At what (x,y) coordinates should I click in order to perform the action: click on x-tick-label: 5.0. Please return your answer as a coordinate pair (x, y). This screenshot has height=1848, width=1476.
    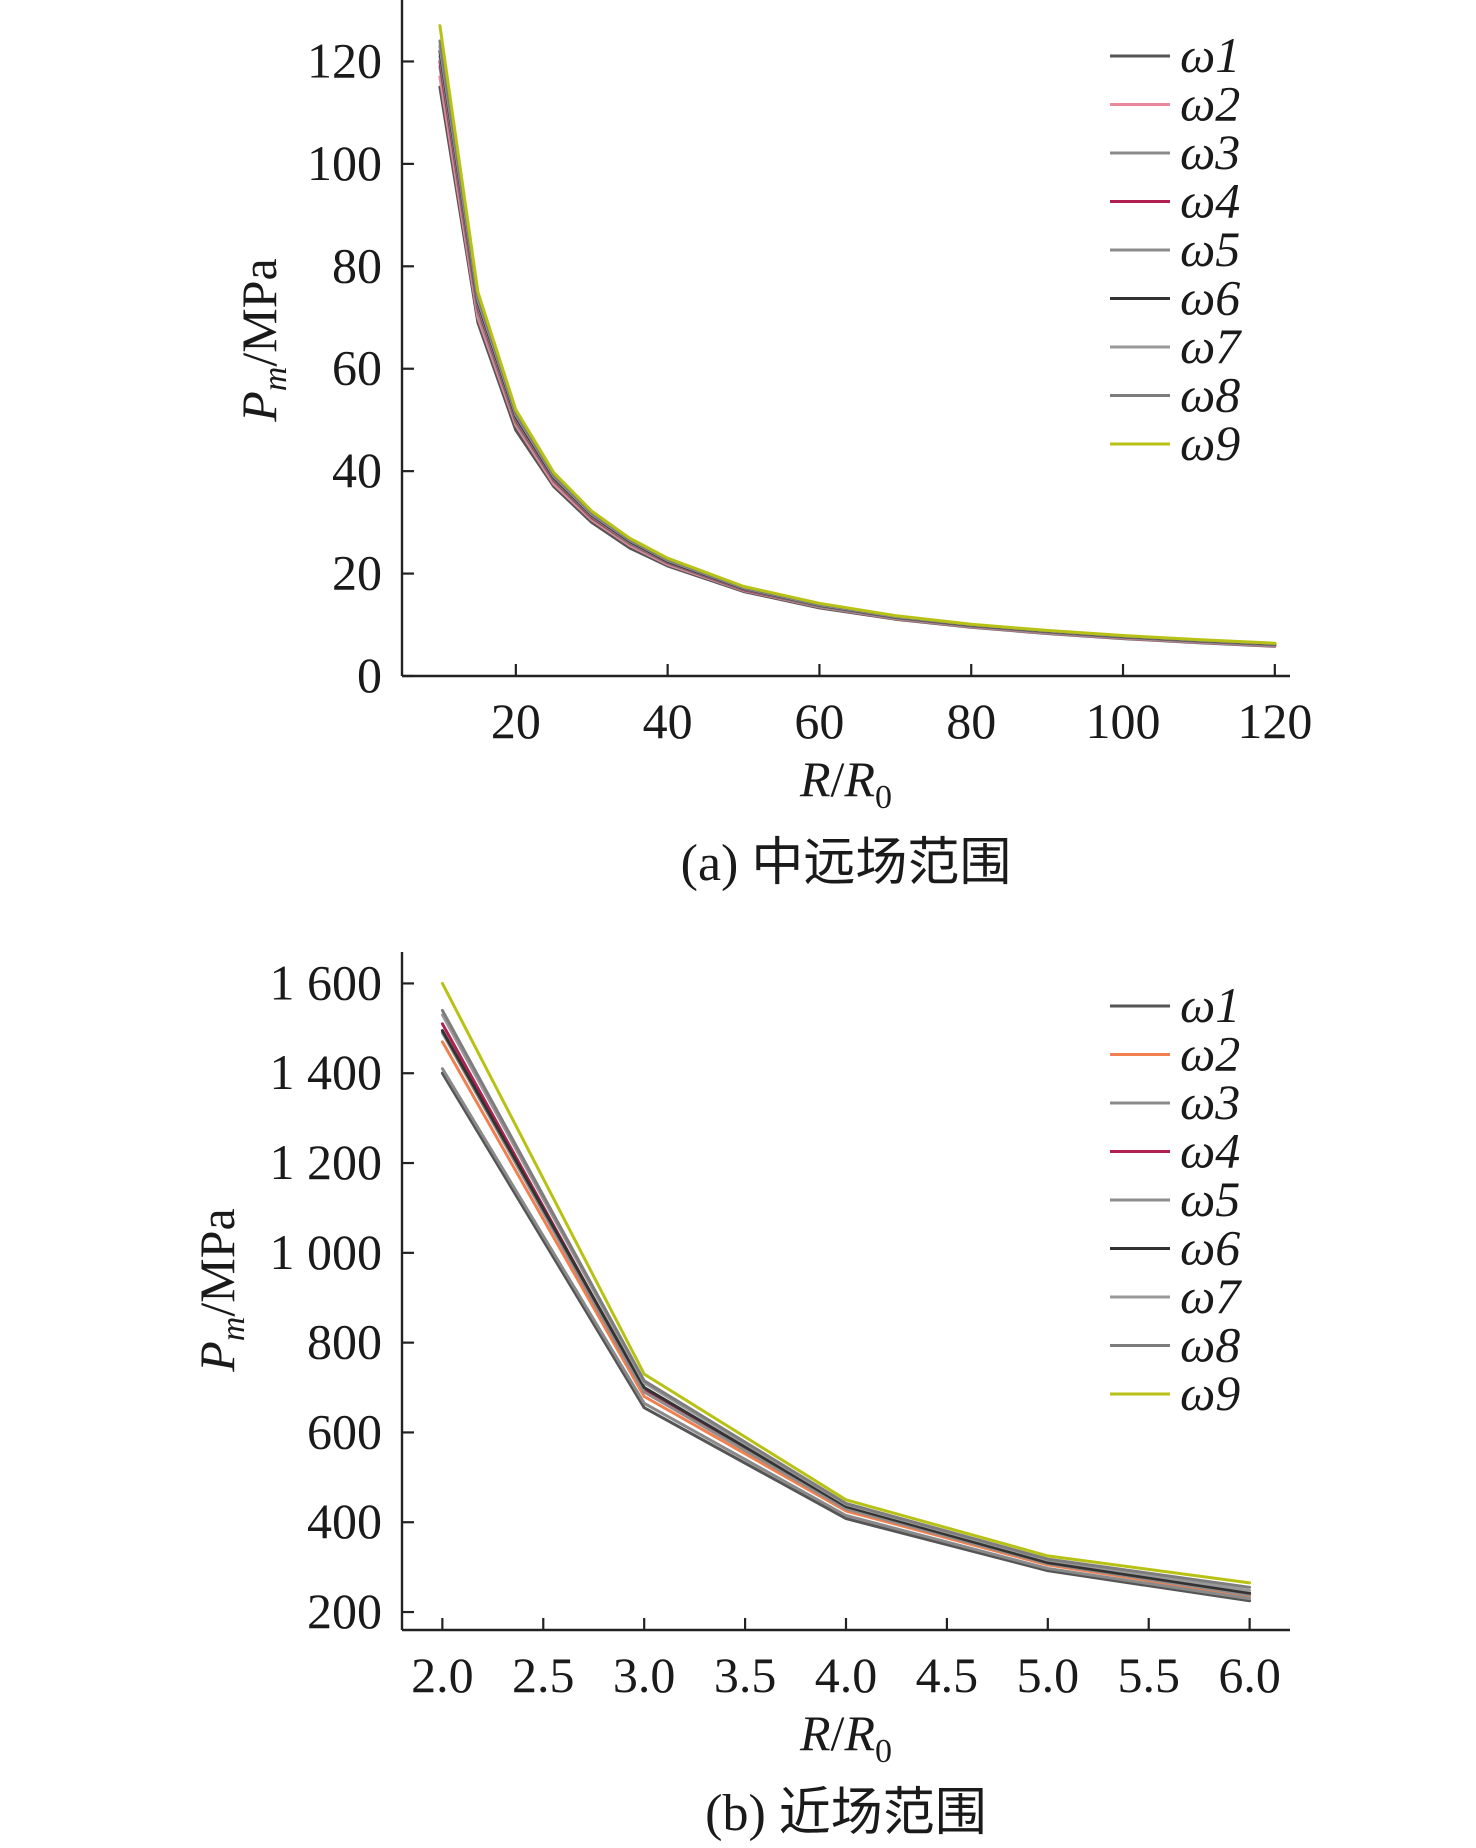
    Looking at the image, I should click on (1048, 1675).